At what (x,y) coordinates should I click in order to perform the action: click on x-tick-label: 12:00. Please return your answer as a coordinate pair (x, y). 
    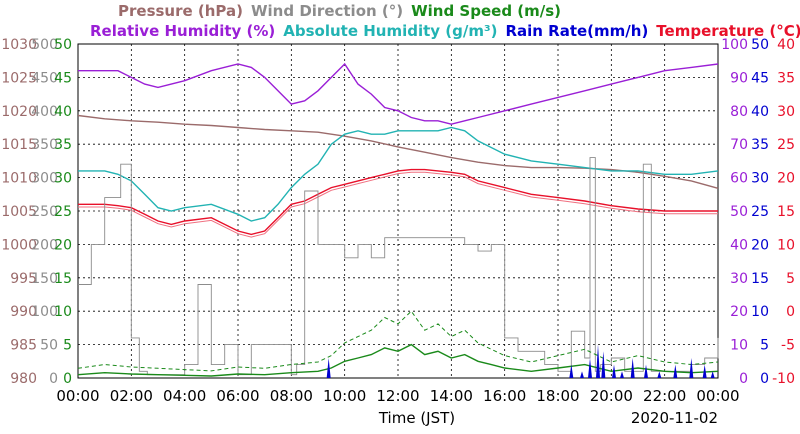
    Looking at the image, I should click on (397, 396).